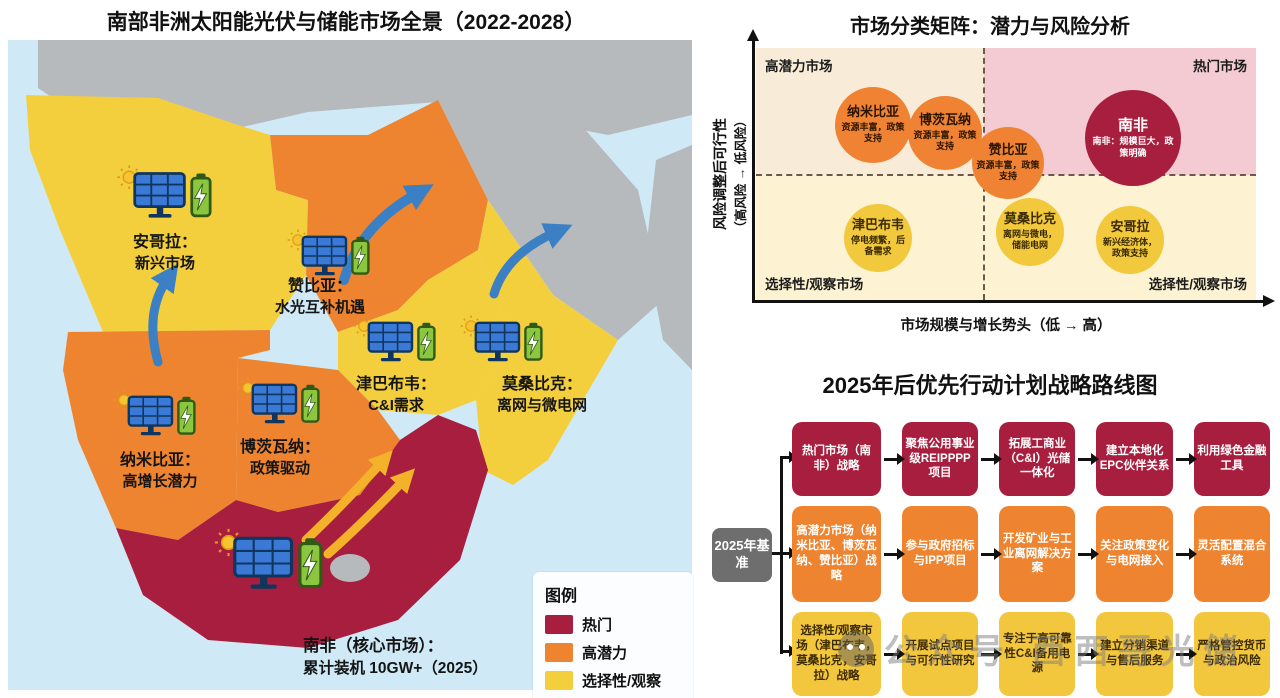  What do you see at coordinates (622, 681) in the screenshot?
I see `legend-label: 选择性/观察` at bounding box center [622, 681].